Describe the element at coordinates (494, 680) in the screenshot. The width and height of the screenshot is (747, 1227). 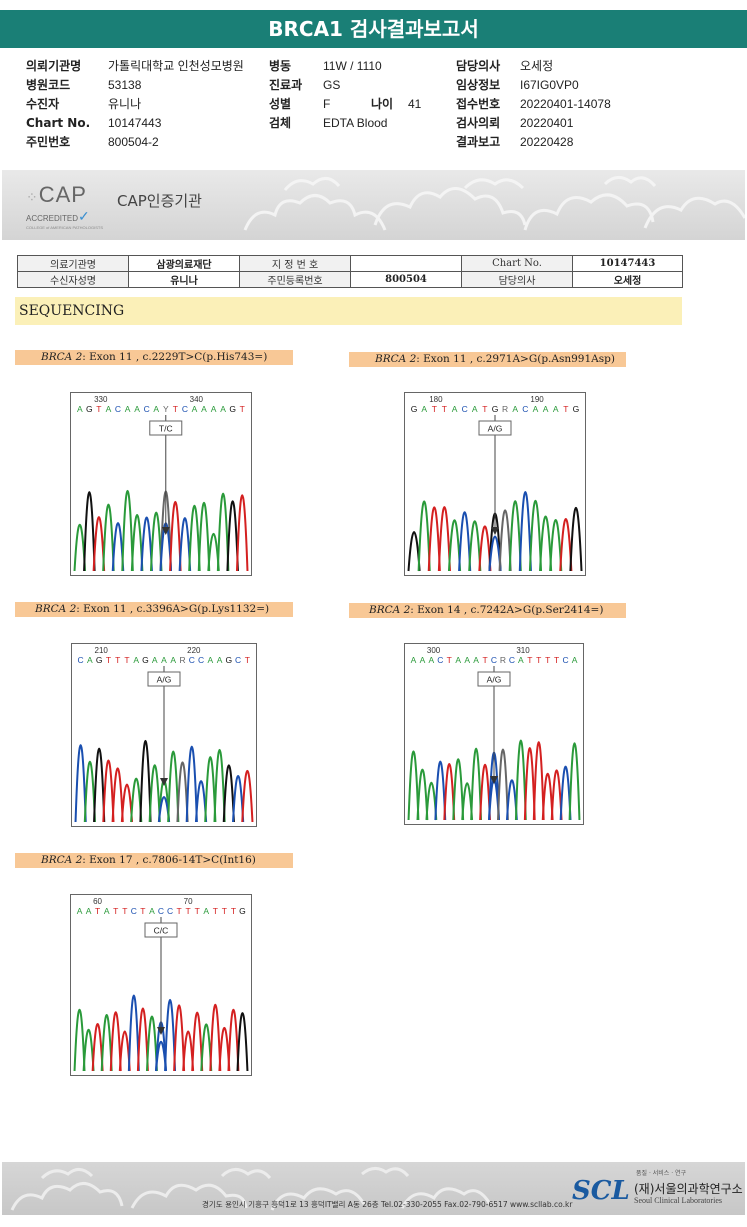
I see `genotype-call: A/G` at that location.